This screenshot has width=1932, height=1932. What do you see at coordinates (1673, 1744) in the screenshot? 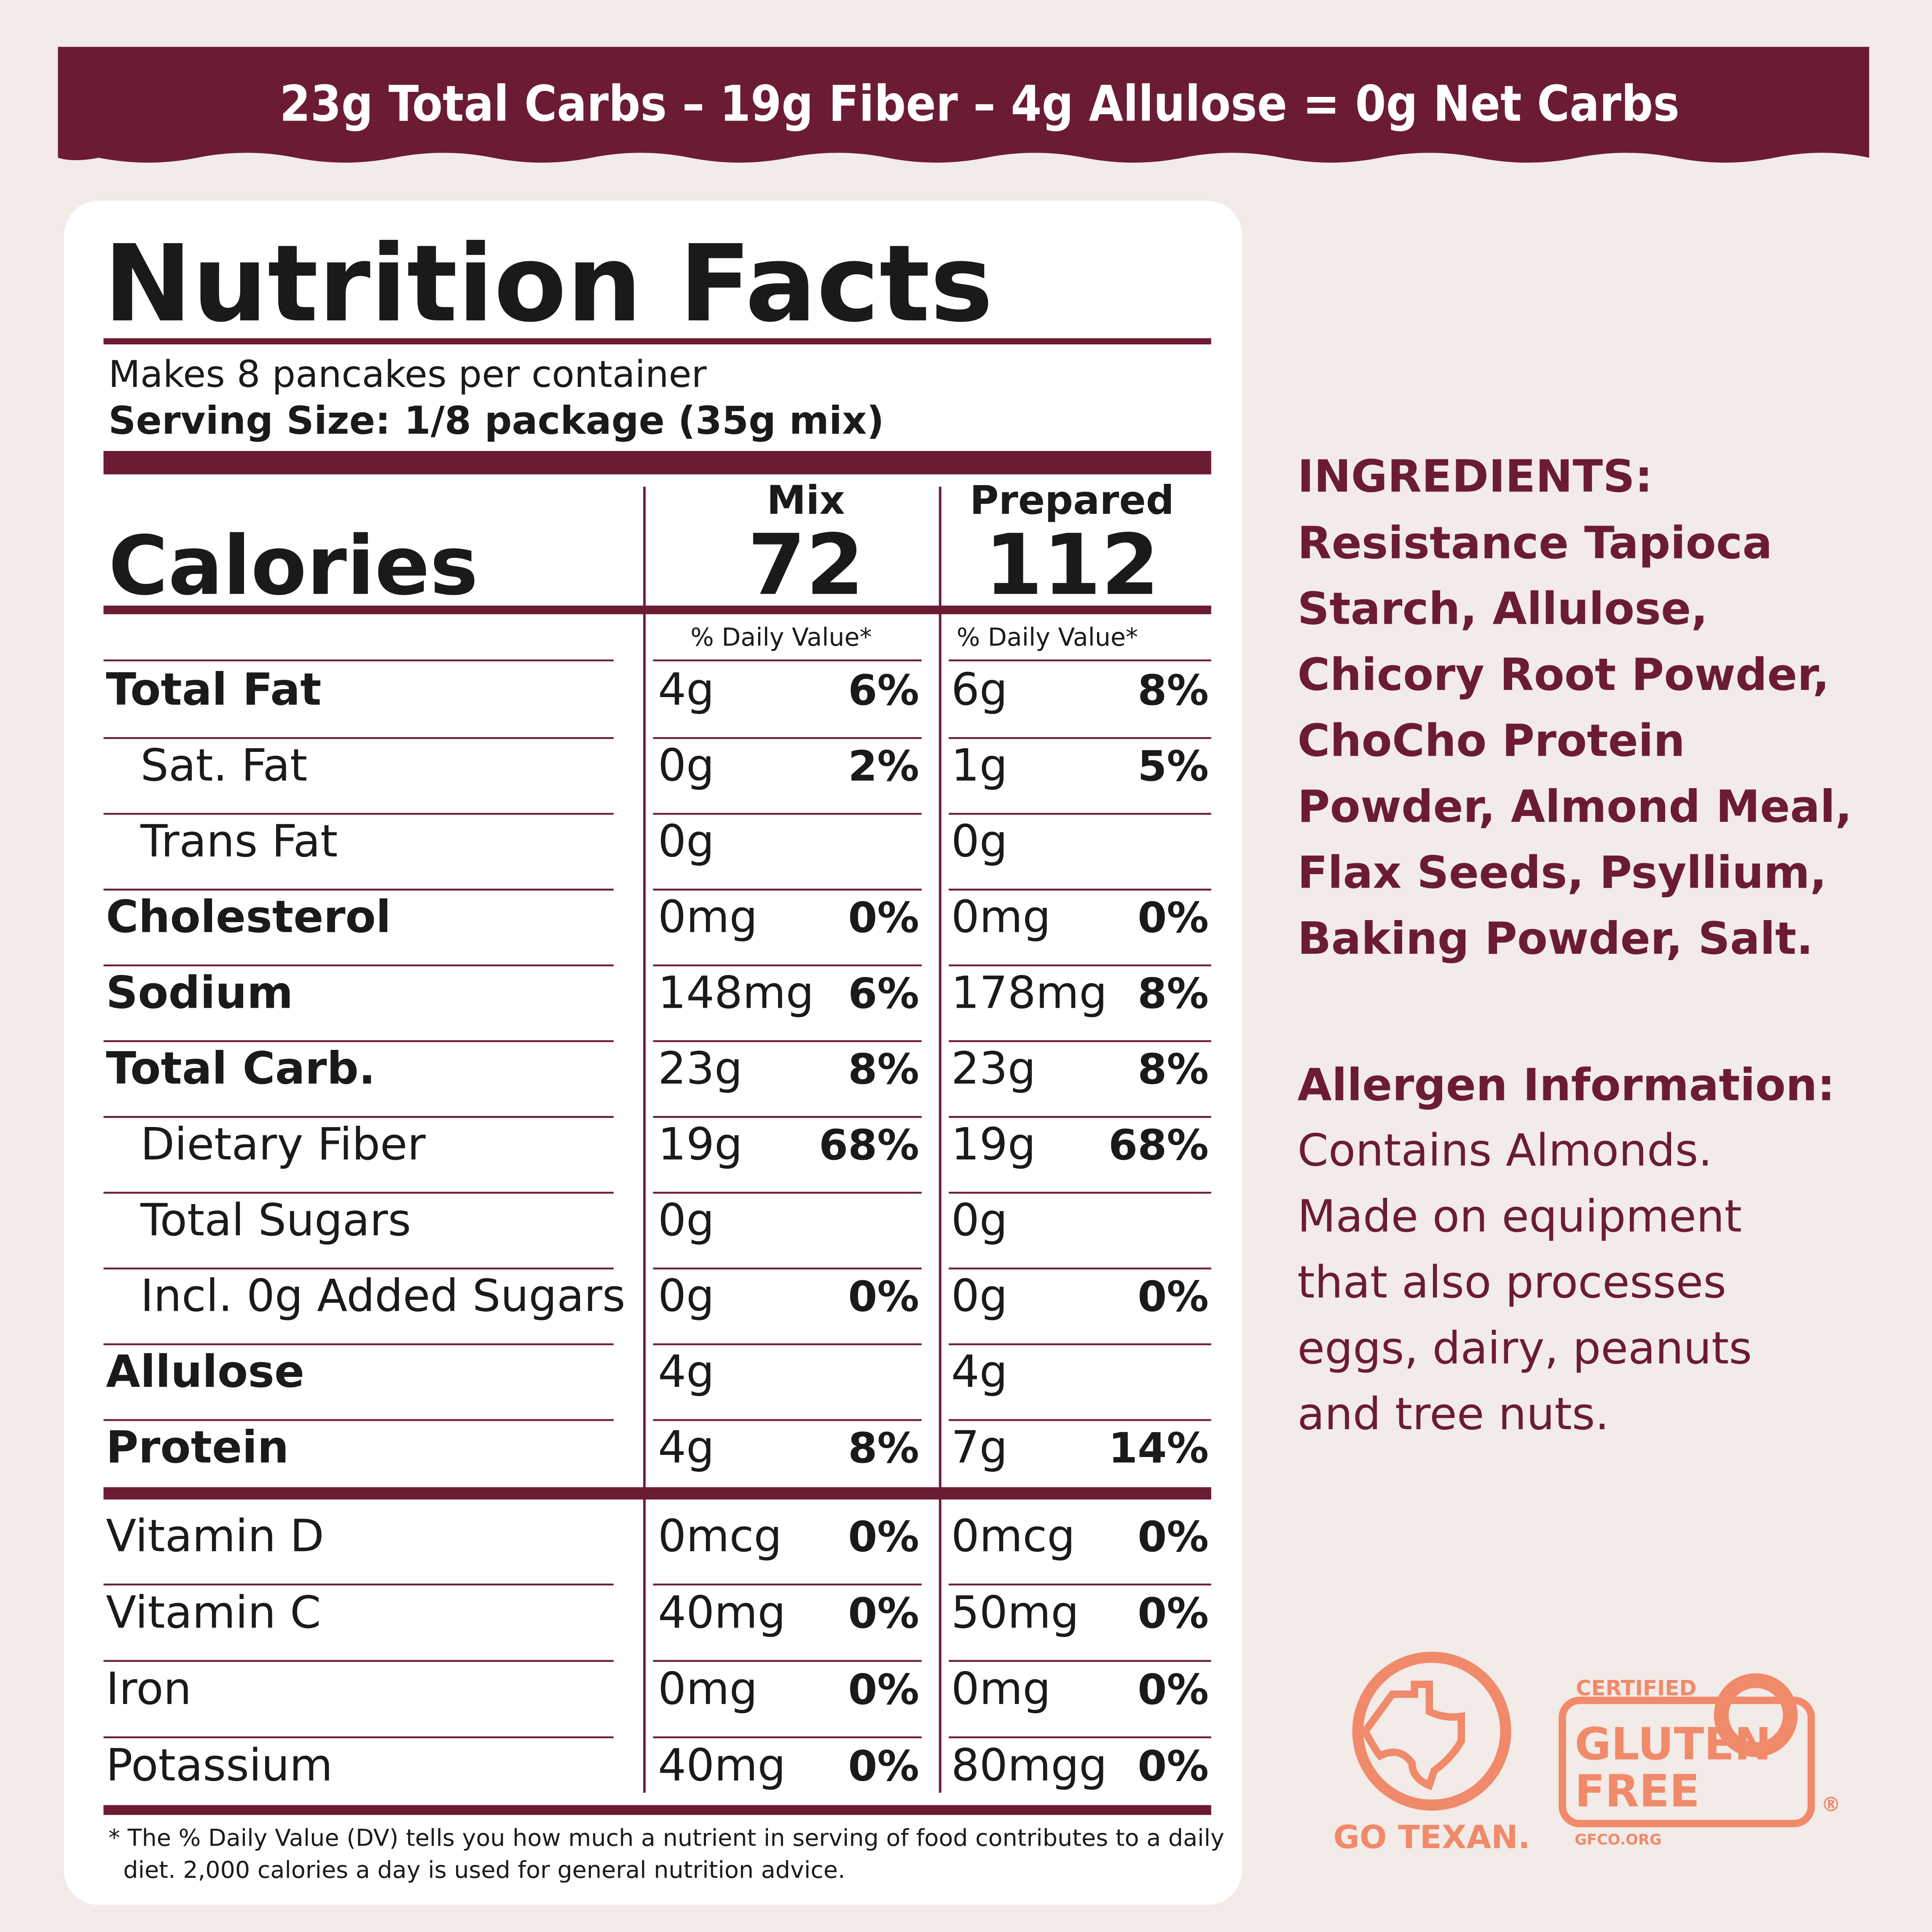
I see `gf-line1: GLUTEN` at bounding box center [1673, 1744].